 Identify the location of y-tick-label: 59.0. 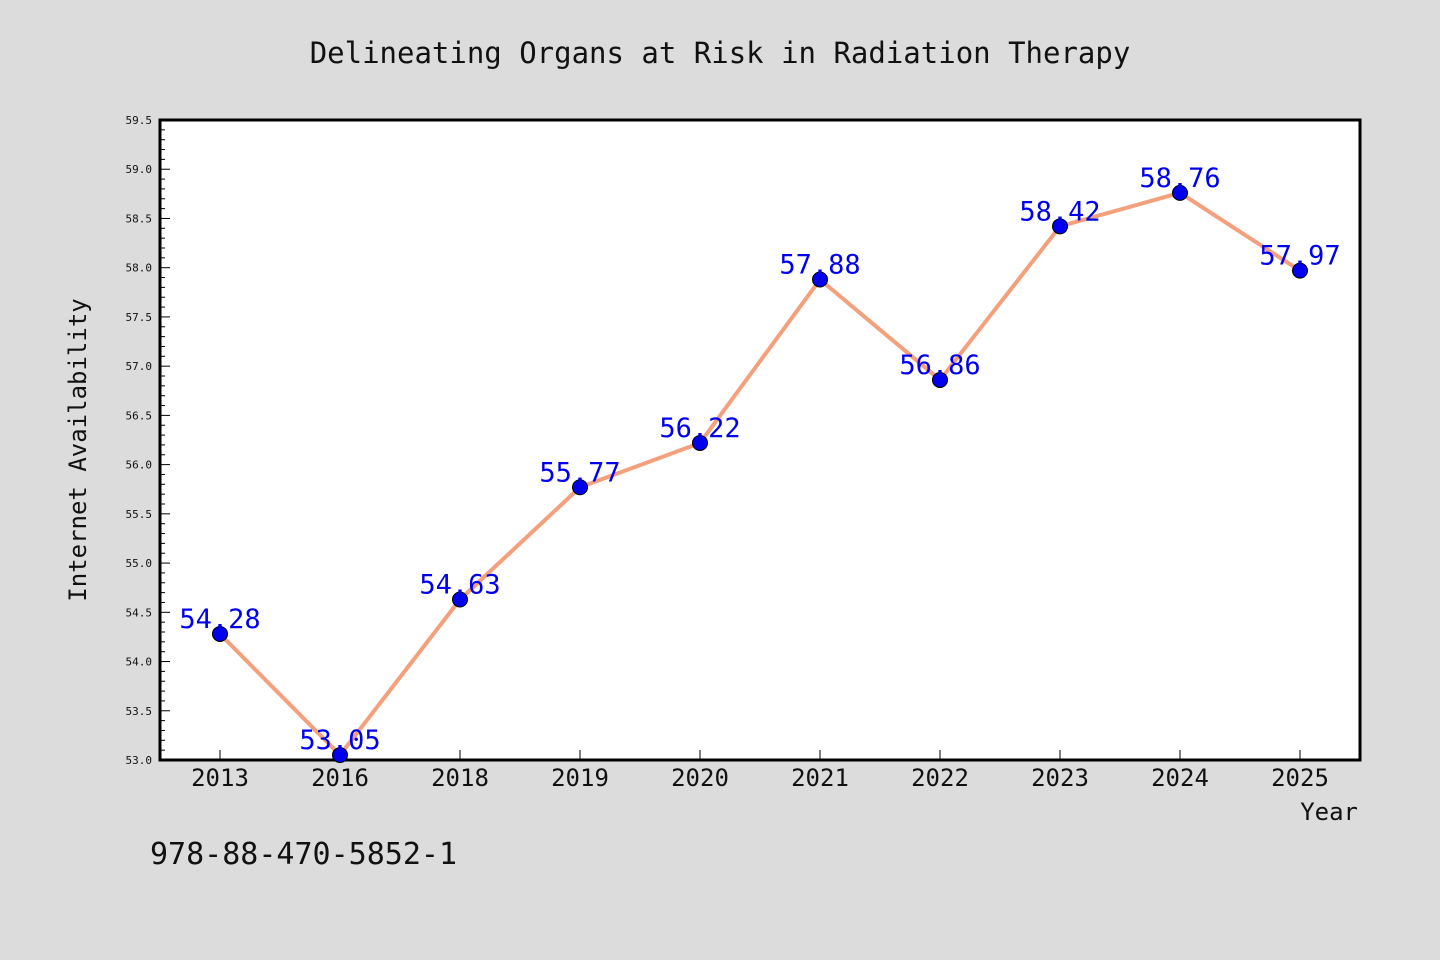
(139, 169).